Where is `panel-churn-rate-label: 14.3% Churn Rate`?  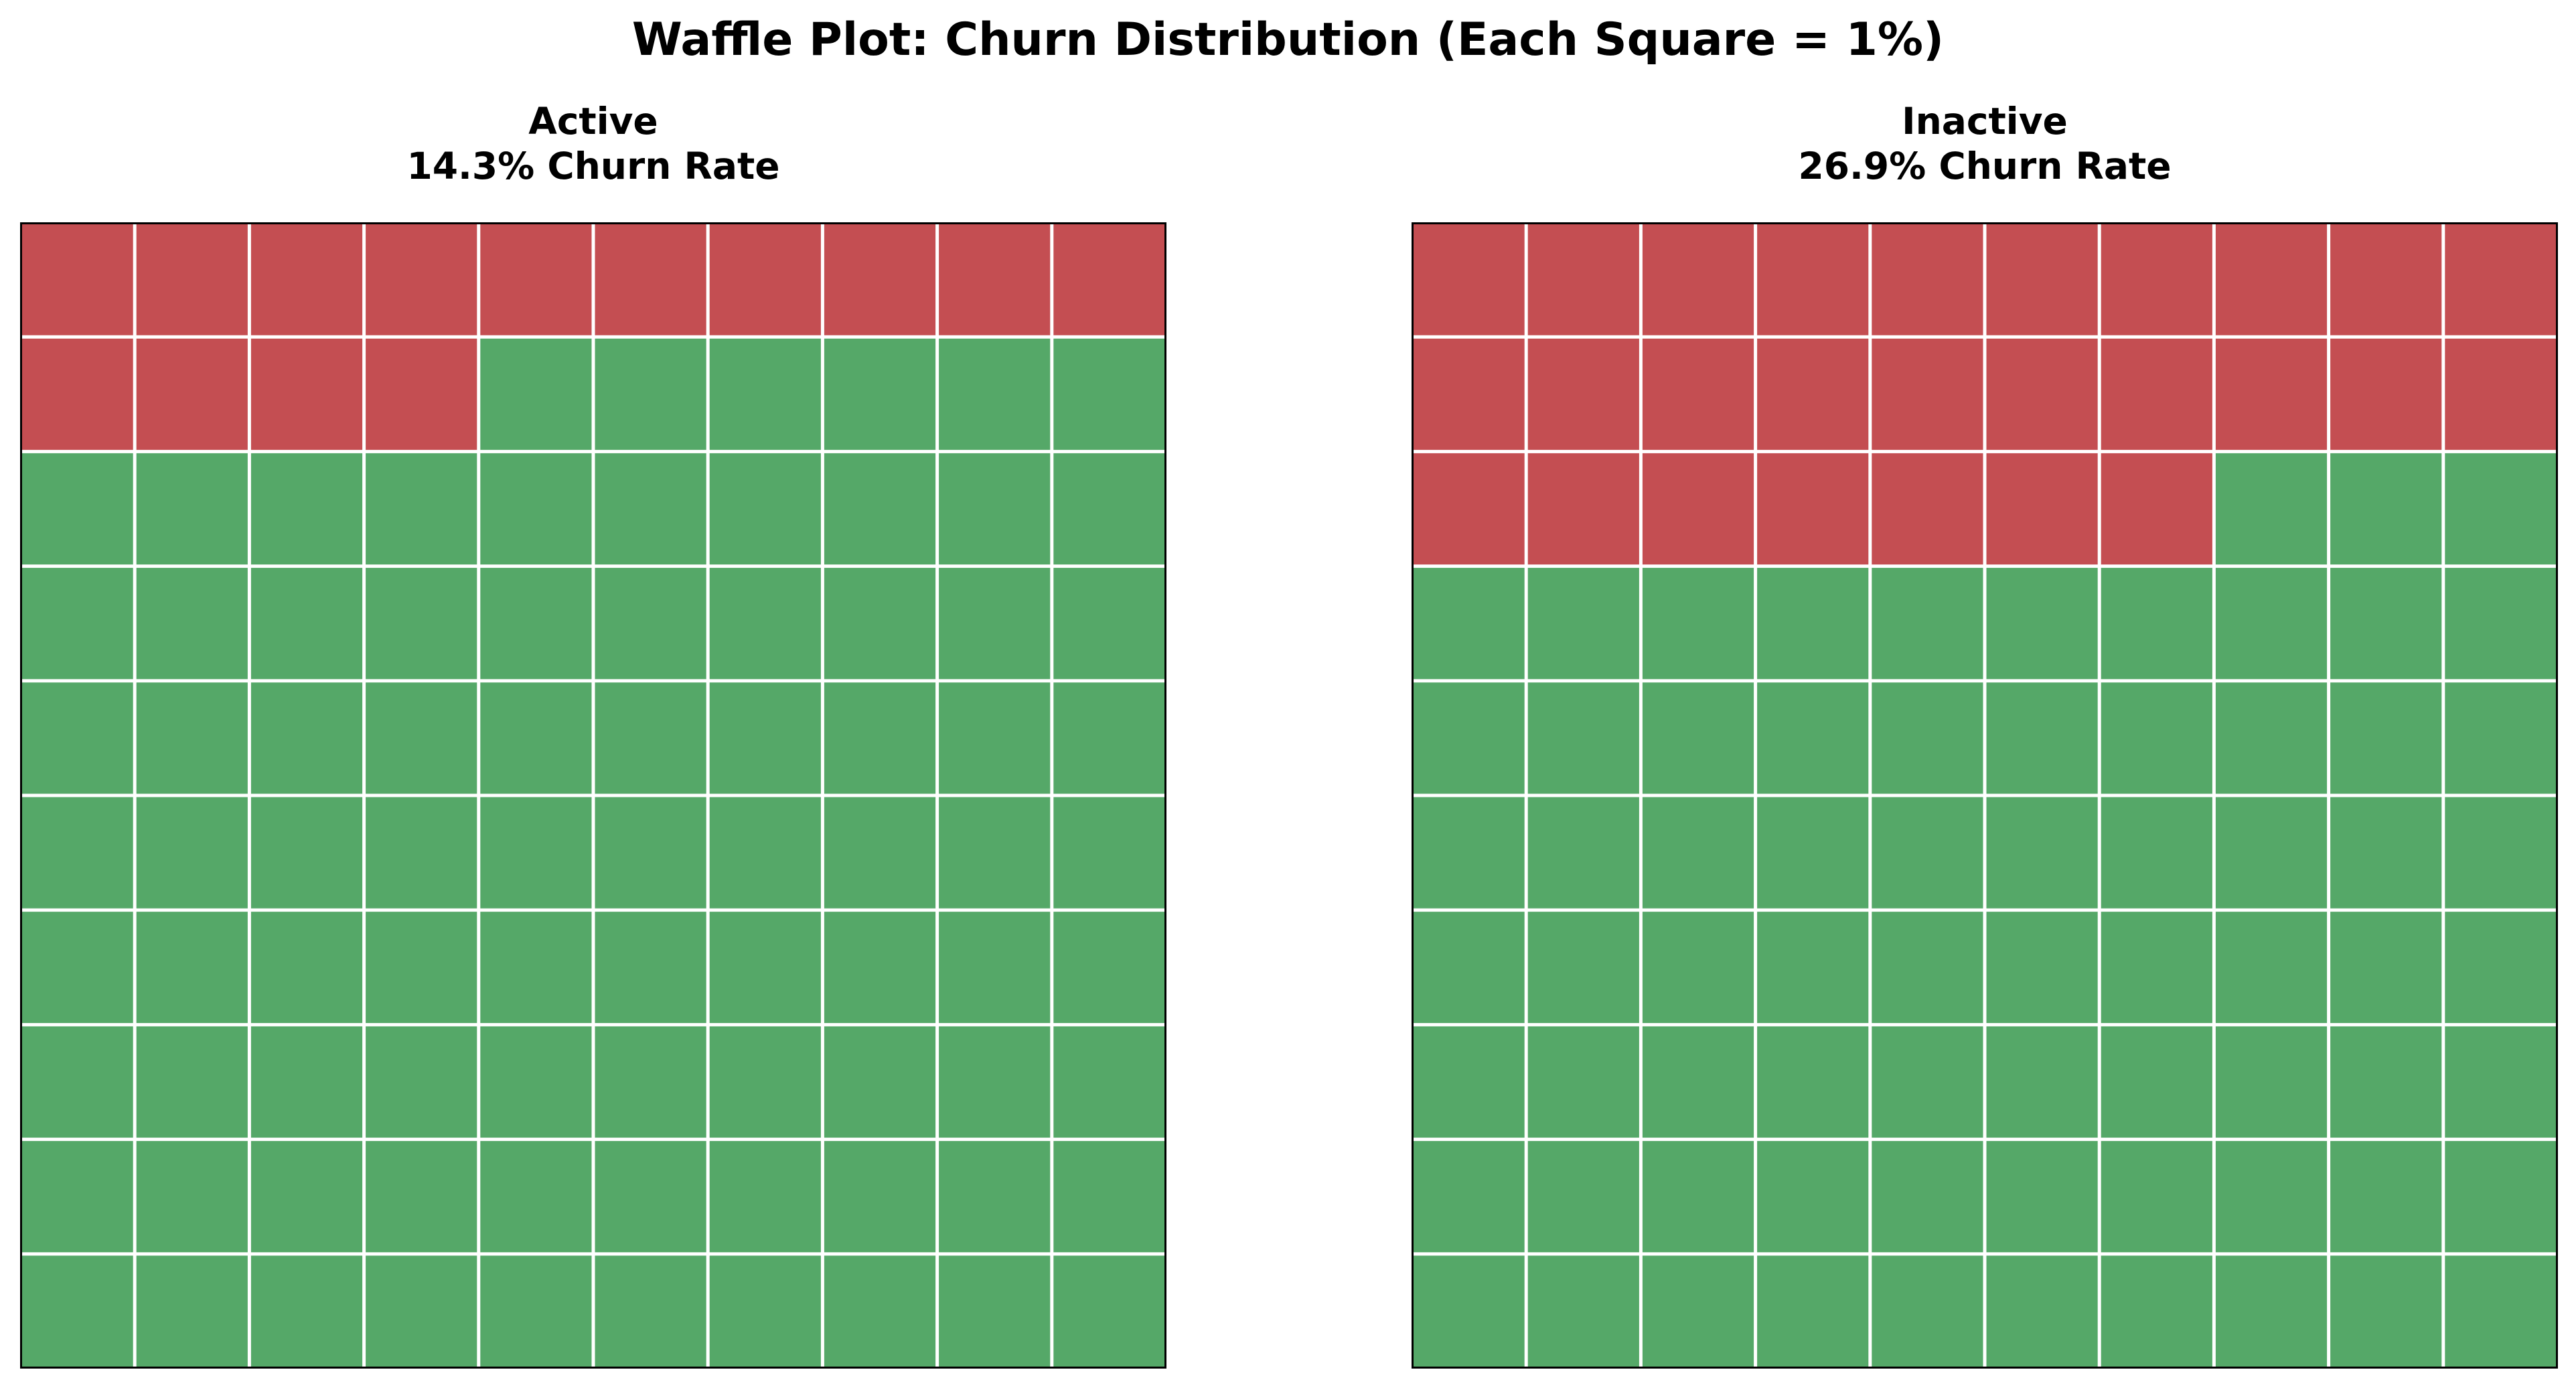
panel-churn-rate-label: 14.3% Churn Rate is located at coordinates (593, 166).